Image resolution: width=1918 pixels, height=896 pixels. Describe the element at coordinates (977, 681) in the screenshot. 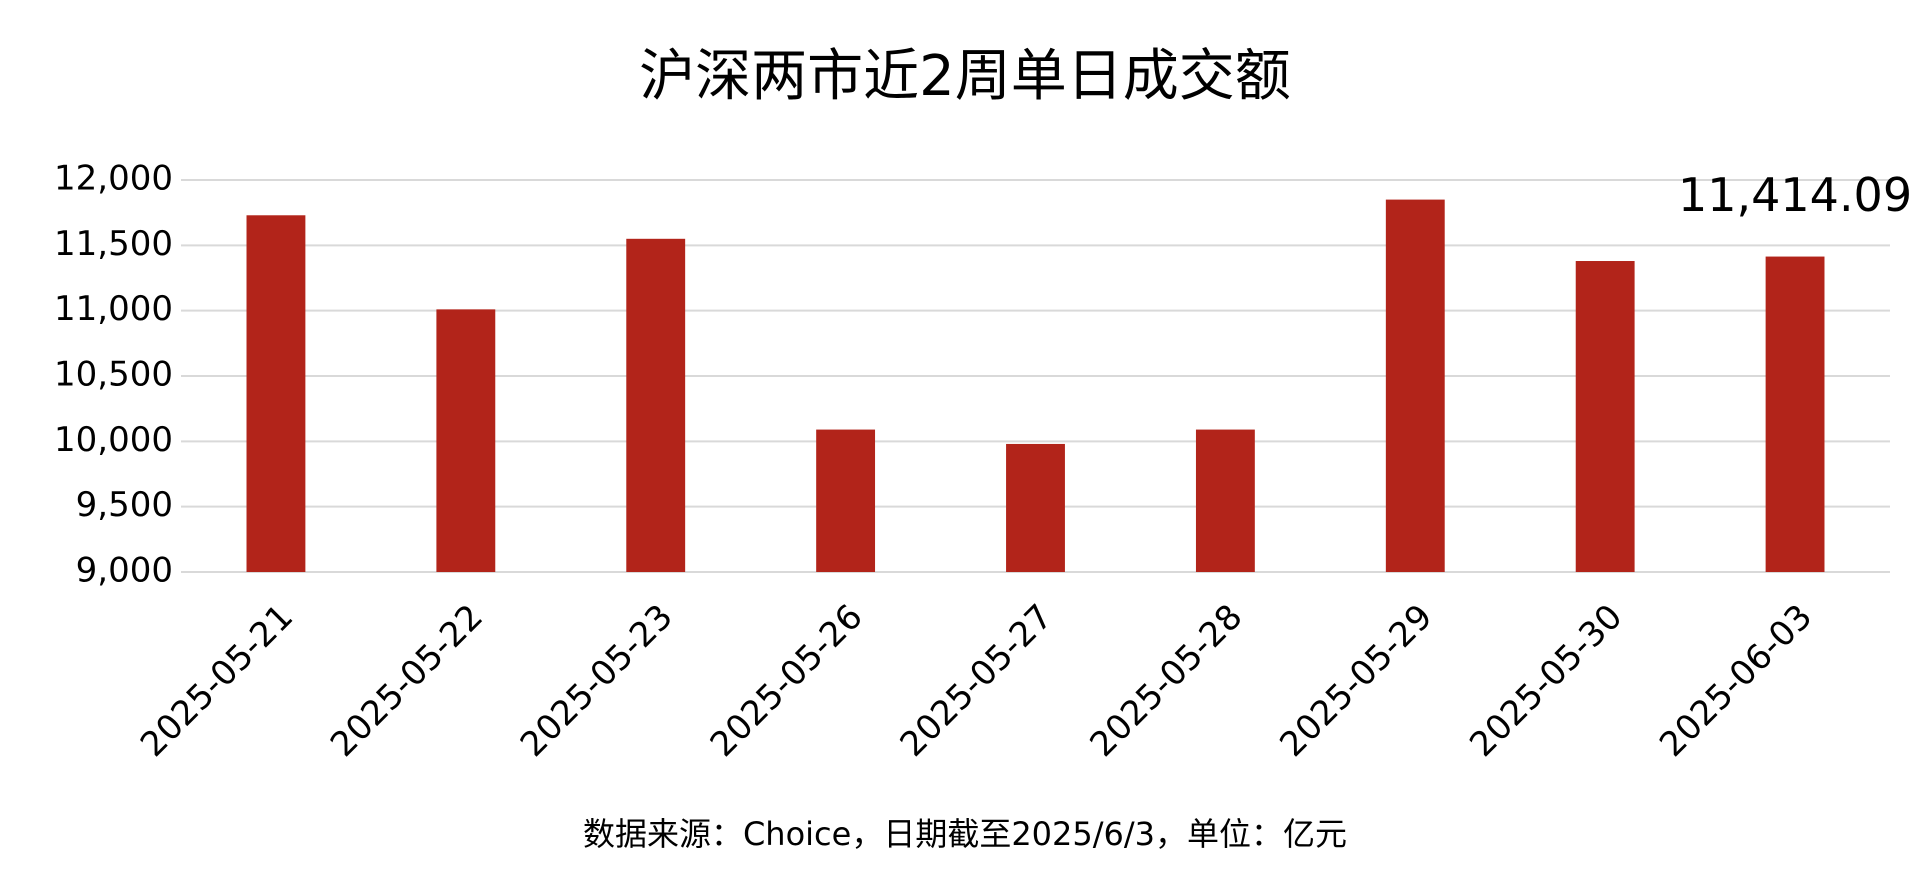

I see `x-tick-label: 2025-05-27` at that location.